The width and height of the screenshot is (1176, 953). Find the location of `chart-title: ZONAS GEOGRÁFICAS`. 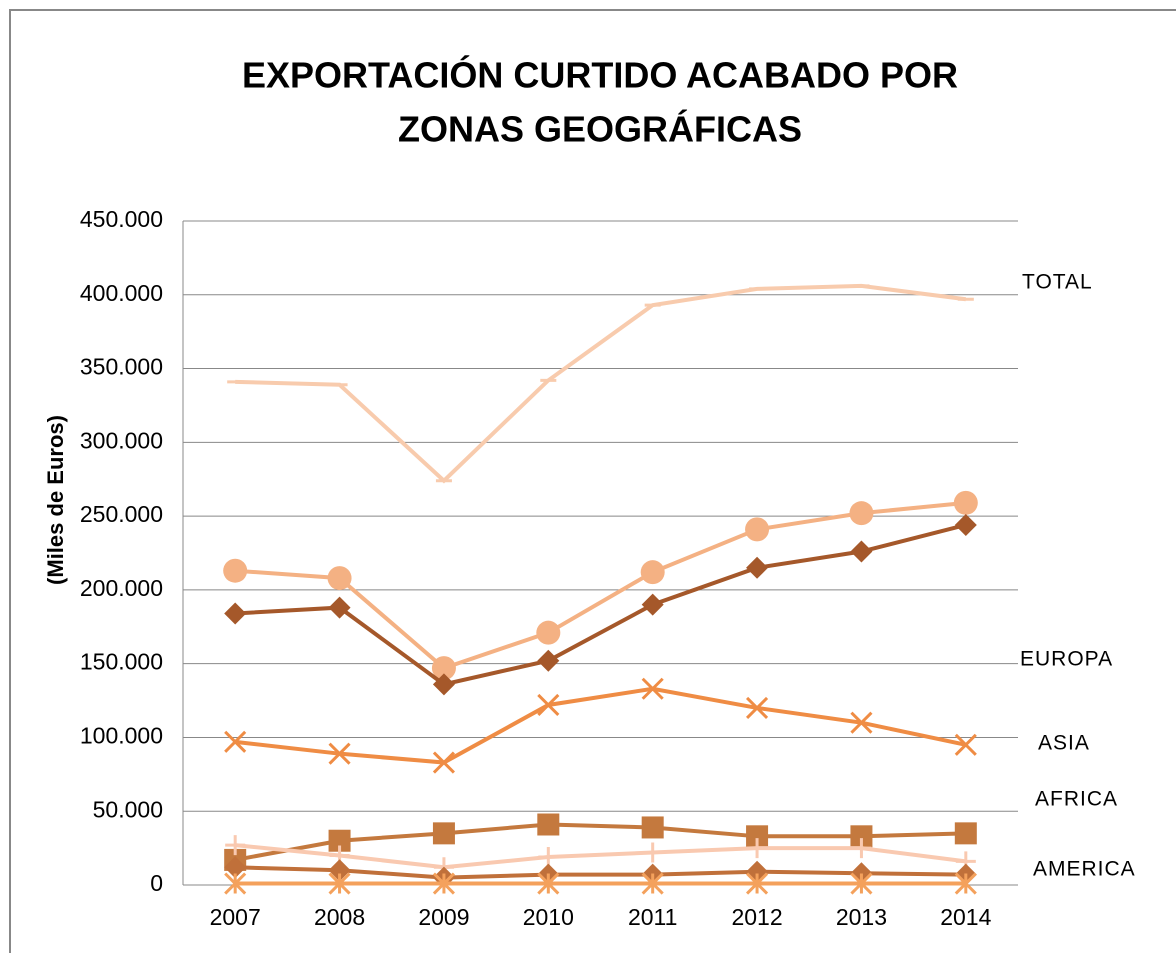

chart-title: ZONAS GEOGRÁFICAS is located at coordinates (600, 129).